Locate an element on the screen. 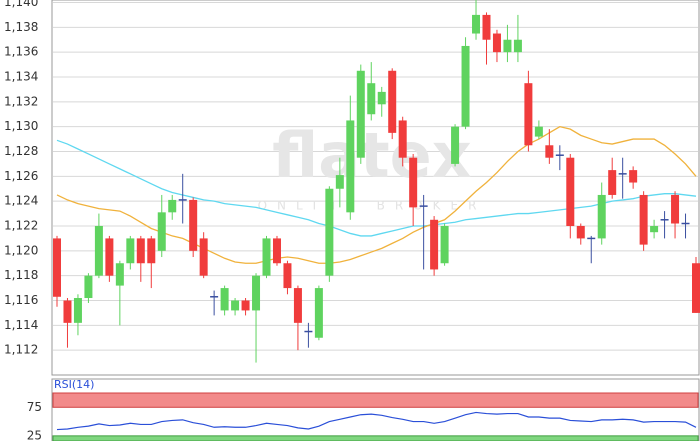 This screenshot has height=441, width=700. y-tick-label: 1,116 is located at coordinates (21, 300).